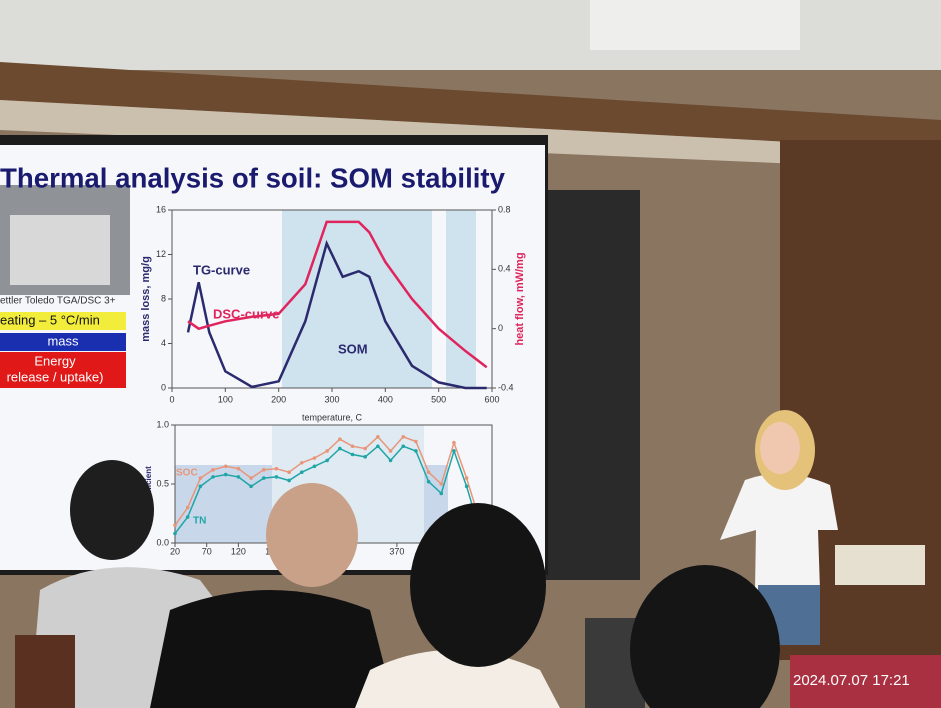  What do you see at coordinates (520, 298) in the screenshot?
I see `y2-axis-label: heat flow, mW/mg` at bounding box center [520, 298].